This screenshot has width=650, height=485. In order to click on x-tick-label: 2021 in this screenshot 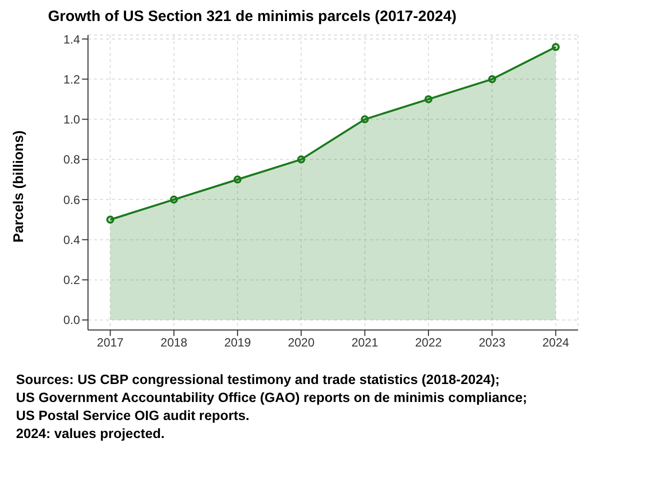, I will do `click(364, 343)`.